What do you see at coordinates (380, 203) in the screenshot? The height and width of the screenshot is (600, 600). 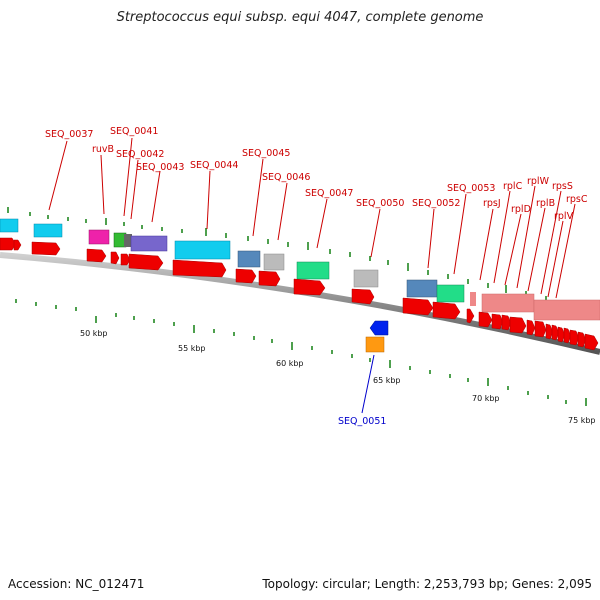 I see `feature-label-seq0050: SEQ_0050` at bounding box center [380, 203].